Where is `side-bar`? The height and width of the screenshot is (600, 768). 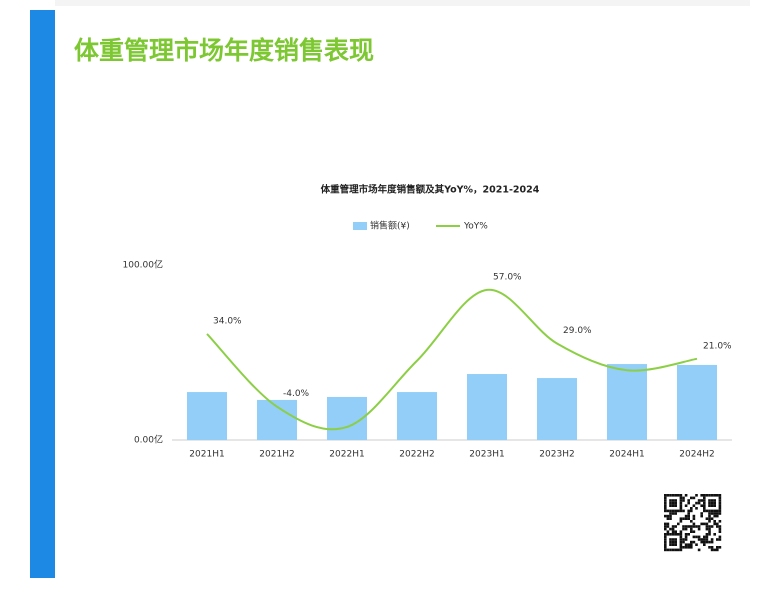
side-bar is located at coordinates (42, 294).